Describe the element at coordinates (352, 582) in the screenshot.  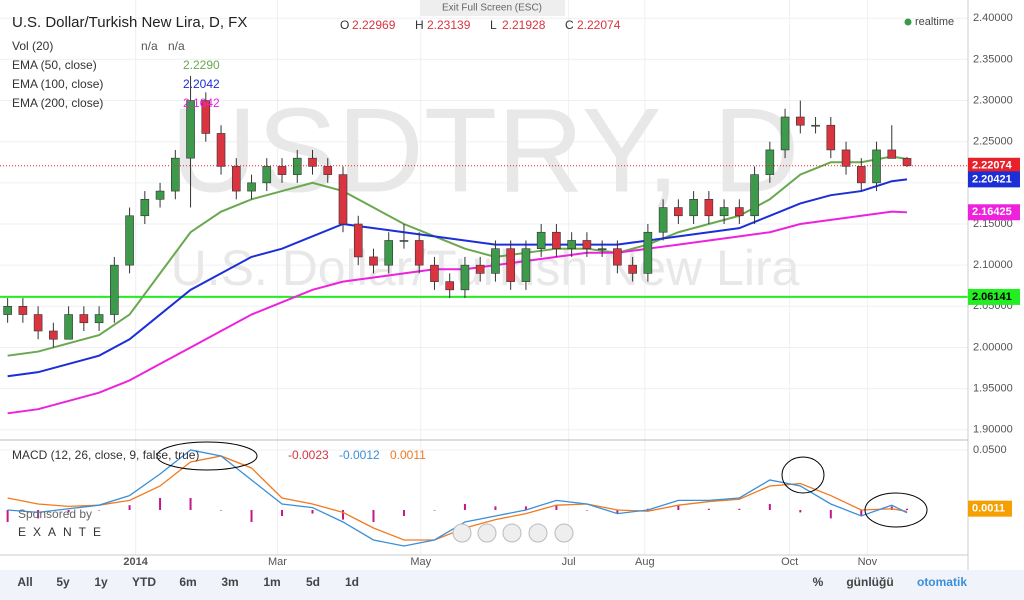
I see `toolbar-button: 1d` at that location.